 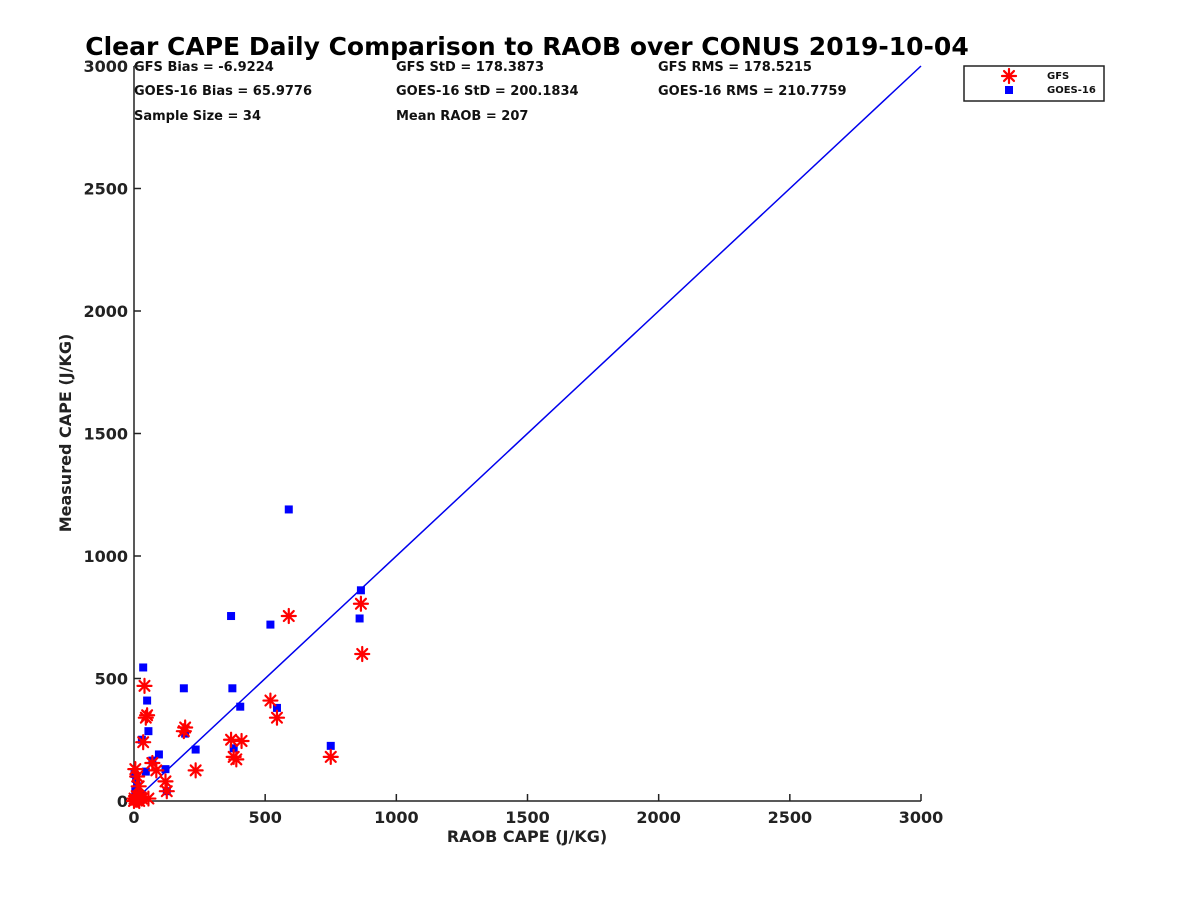 I want to click on x-tick-label: 0, so click(x=133, y=817).